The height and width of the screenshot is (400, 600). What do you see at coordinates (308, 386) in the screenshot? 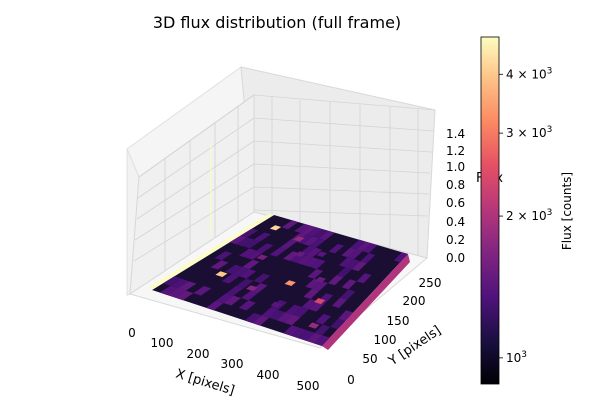
I see `x-tick-label: 500` at bounding box center [308, 386].